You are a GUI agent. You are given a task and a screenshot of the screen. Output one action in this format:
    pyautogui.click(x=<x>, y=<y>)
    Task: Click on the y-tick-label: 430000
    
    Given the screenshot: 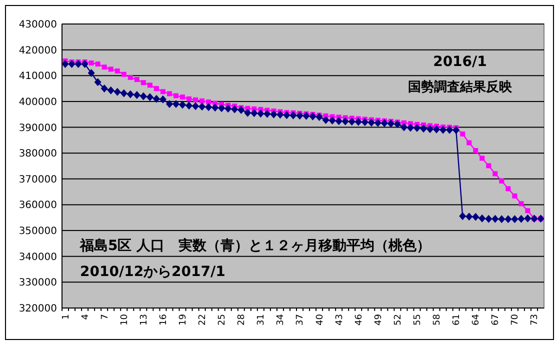 What is the action you would take?
    pyautogui.click(x=37, y=25)
    